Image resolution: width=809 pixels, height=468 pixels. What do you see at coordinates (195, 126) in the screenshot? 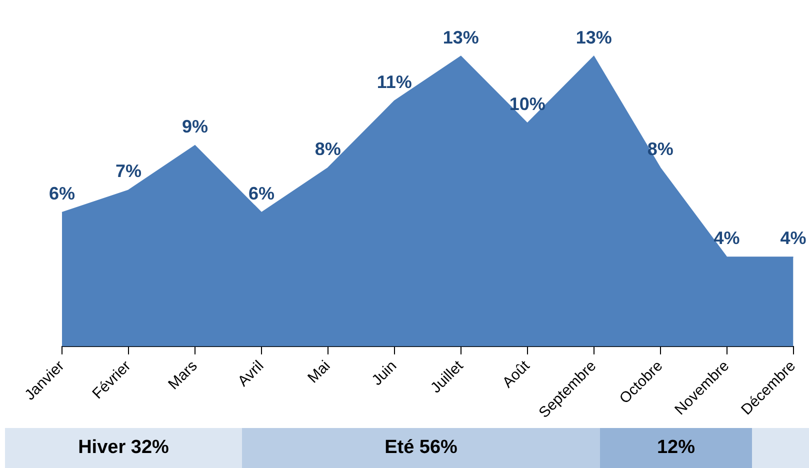
I see `data-label: 9%` at bounding box center [195, 126].